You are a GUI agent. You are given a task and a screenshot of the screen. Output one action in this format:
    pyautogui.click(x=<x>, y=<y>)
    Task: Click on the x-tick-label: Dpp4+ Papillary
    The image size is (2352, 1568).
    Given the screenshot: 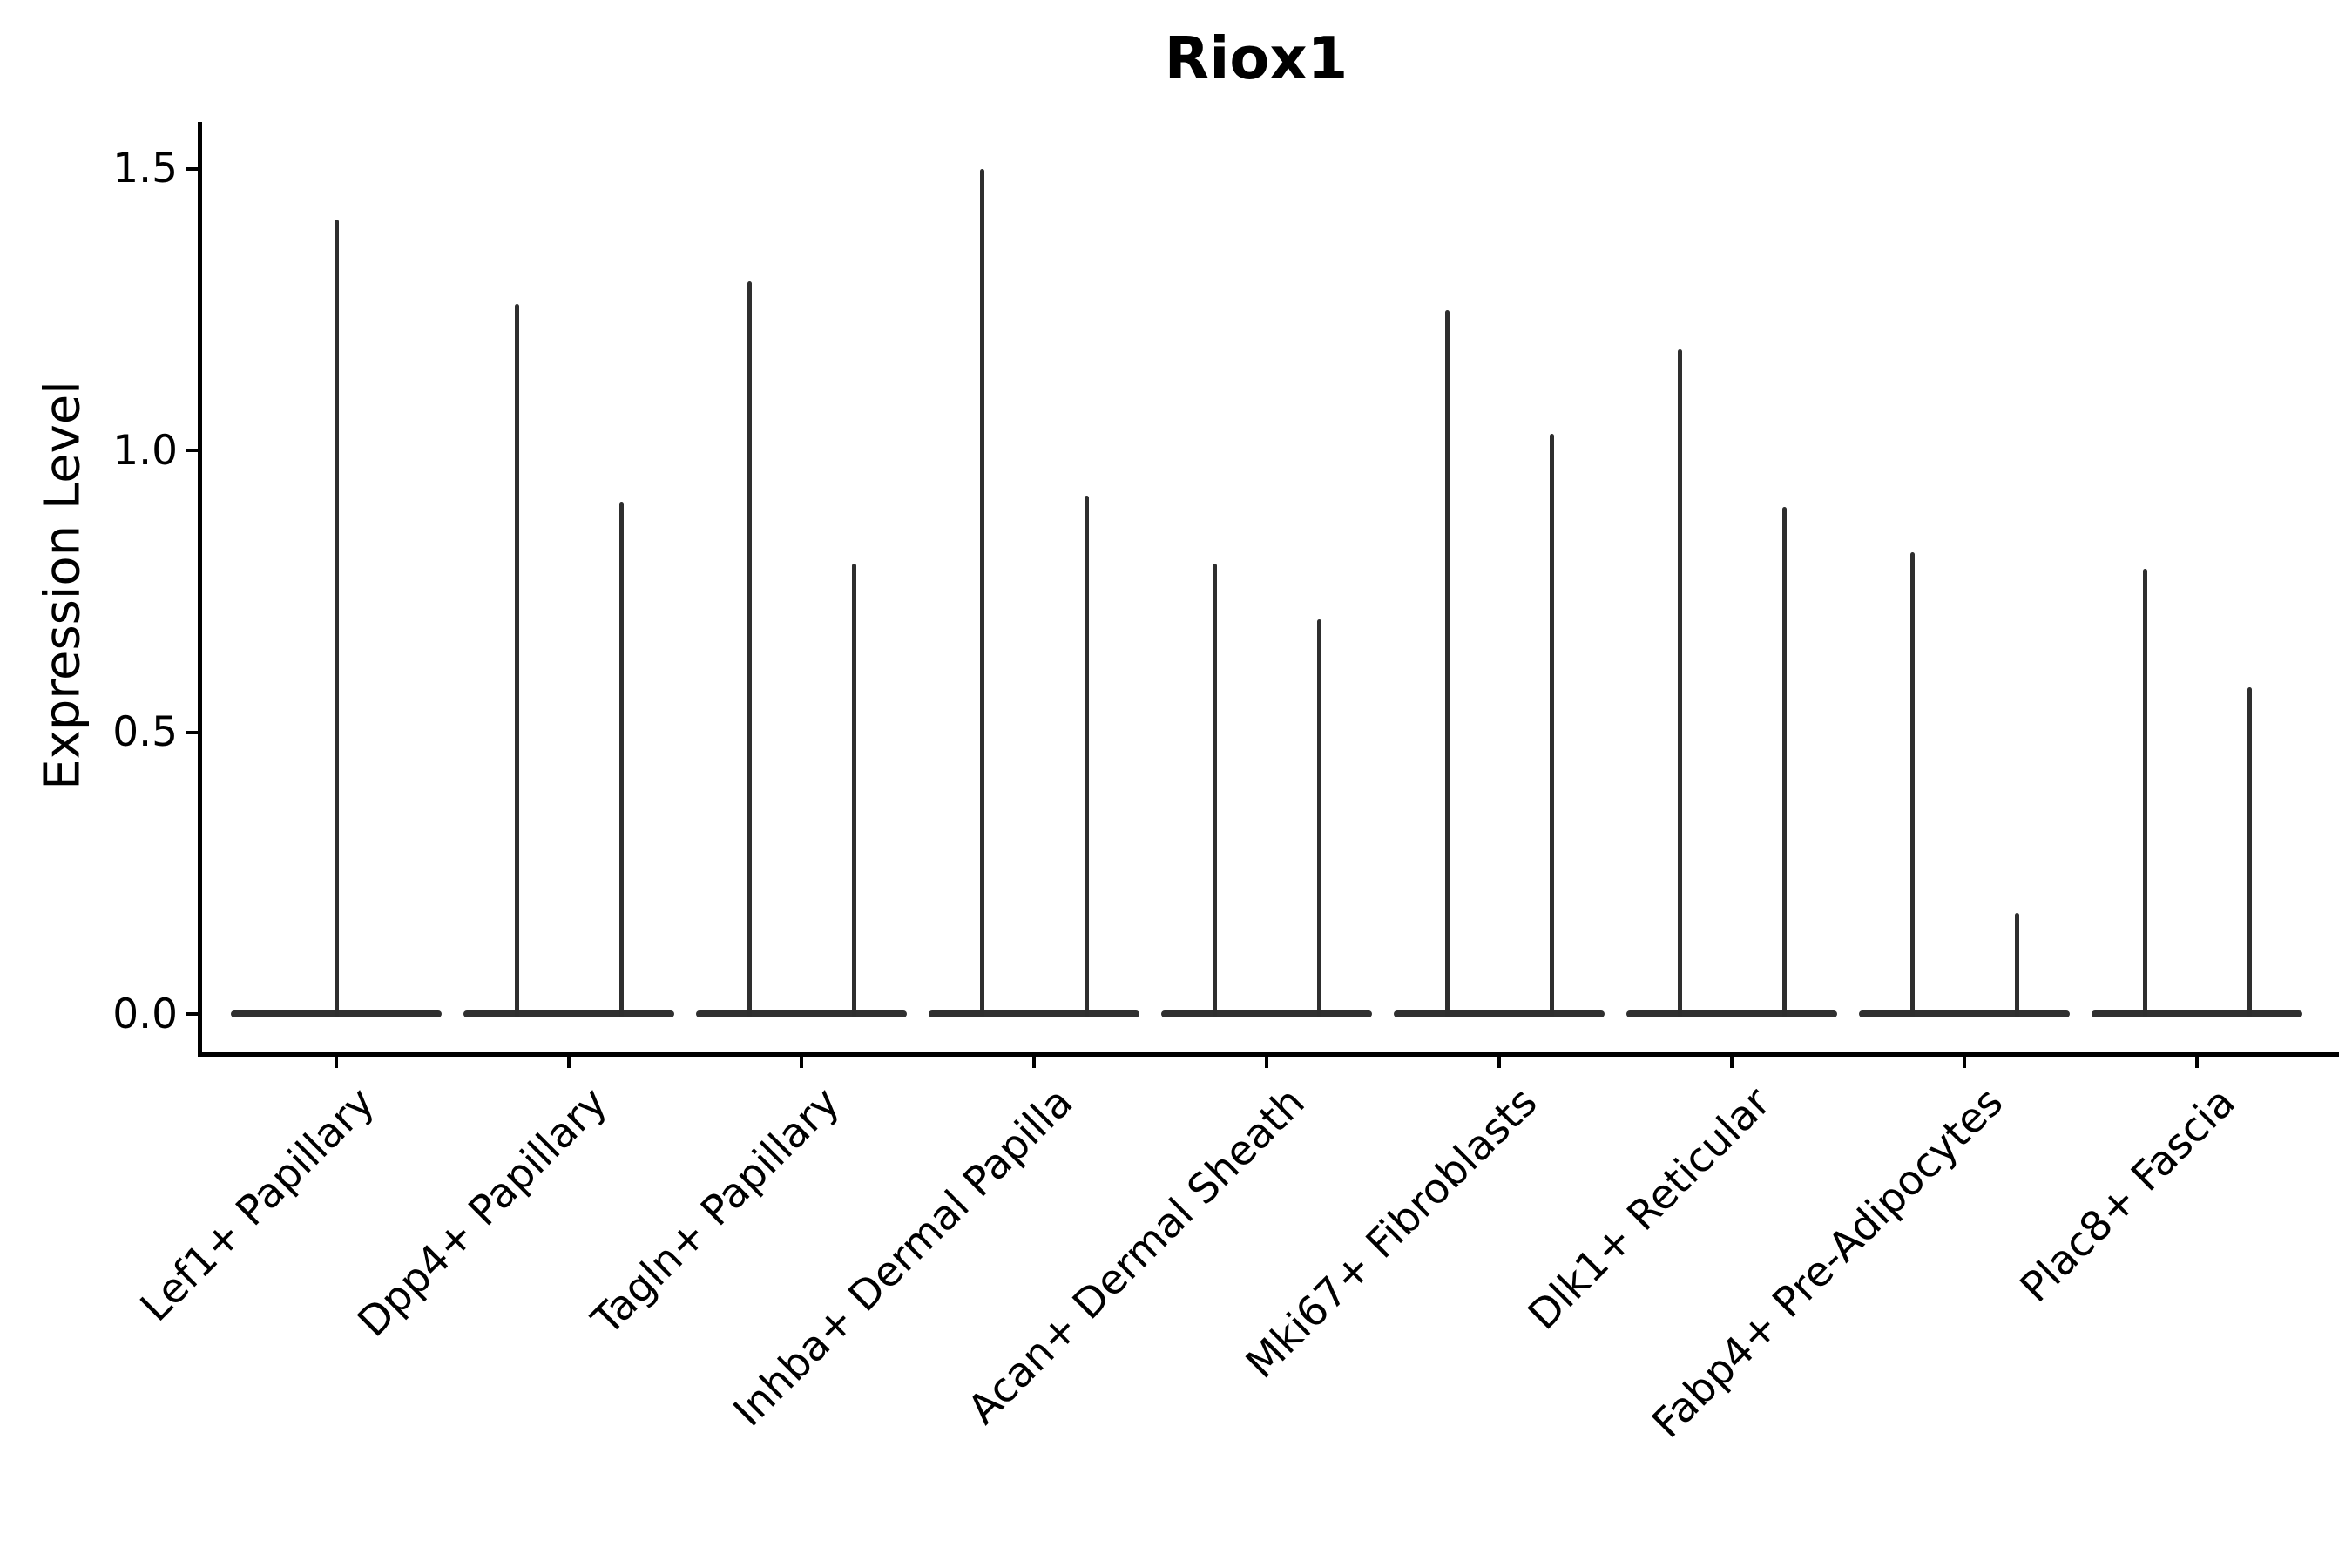 What is the action you would take?
    pyautogui.click(x=482, y=1212)
    